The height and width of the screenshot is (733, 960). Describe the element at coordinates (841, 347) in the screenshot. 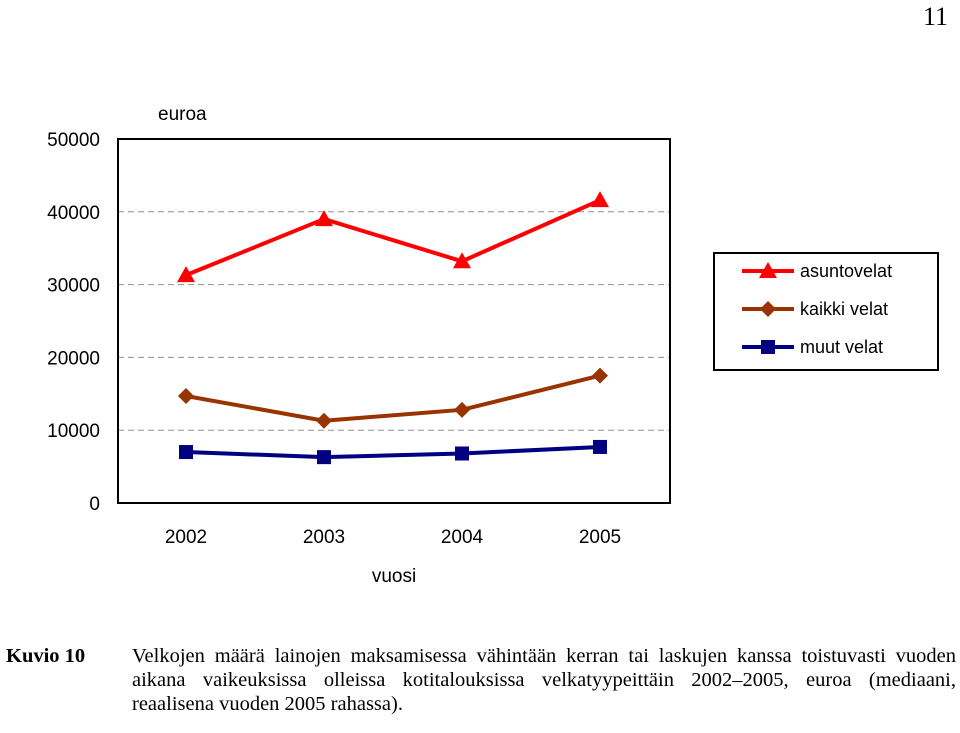

I see `legend-label: muut velat` at that location.